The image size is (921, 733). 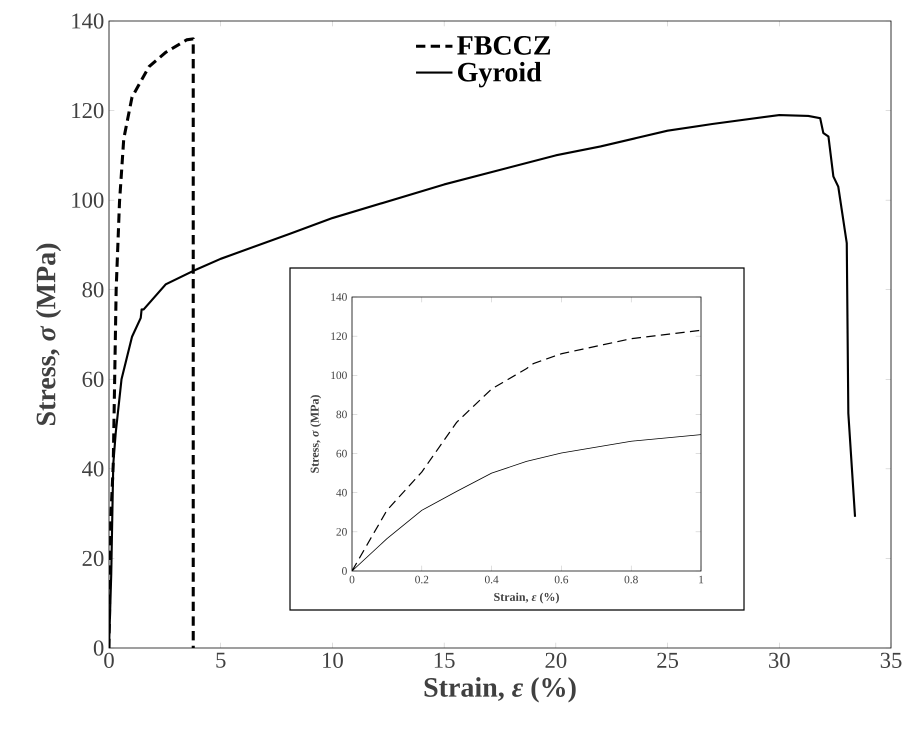 What do you see at coordinates (491, 580) in the screenshot?
I see `x-tick-label: 0.4` at bounding box center [491, 580].